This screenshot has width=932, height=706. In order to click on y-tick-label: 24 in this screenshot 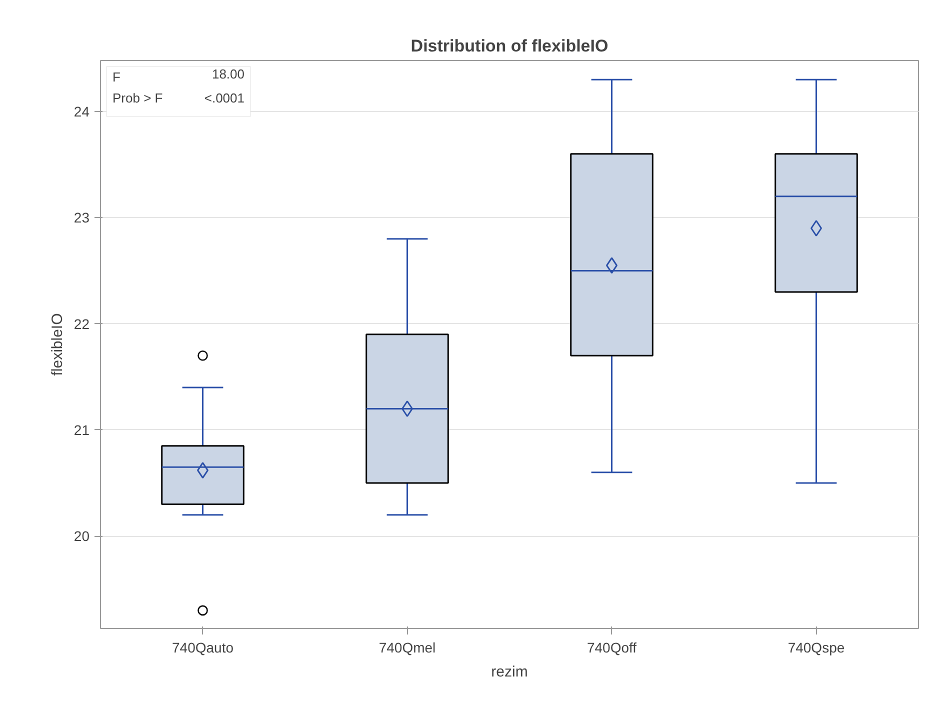, I will do `click(82, 111)`.